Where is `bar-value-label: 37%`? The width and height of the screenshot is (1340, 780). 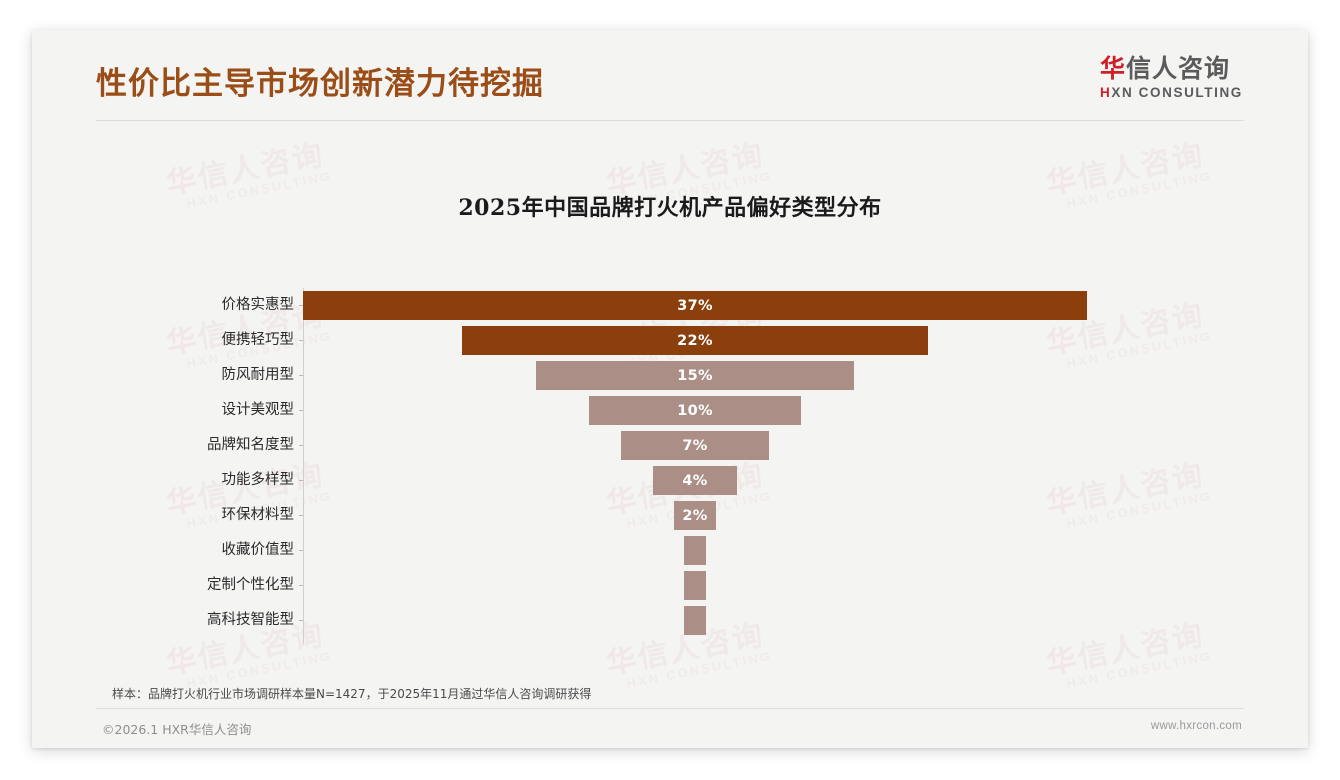 bar-value-label: 37% is located at coordinates (695, 305).